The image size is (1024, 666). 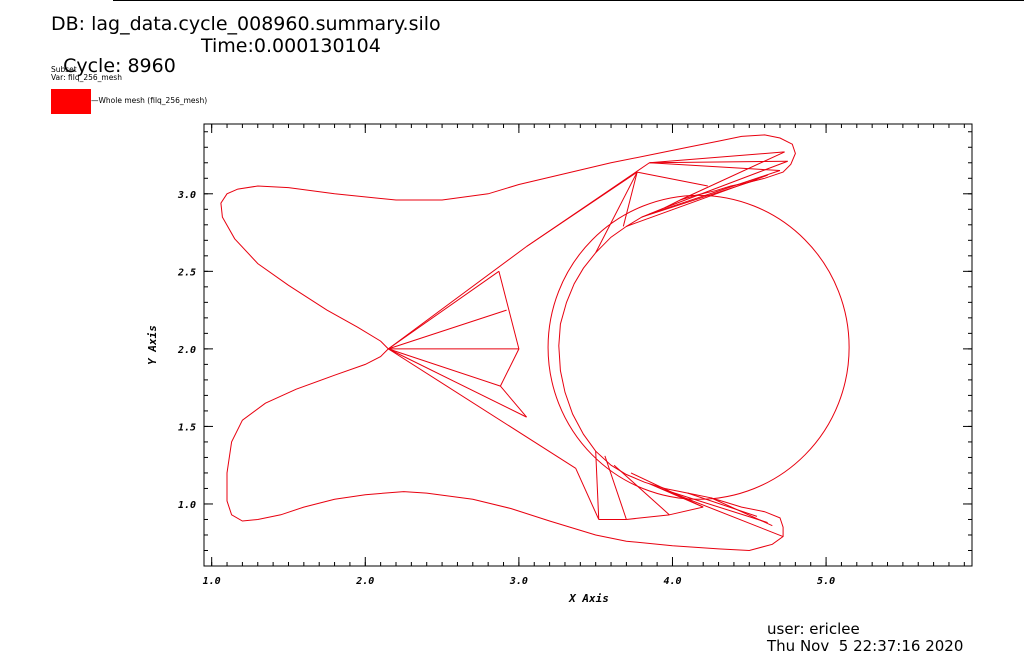 I want to click on y-axis-title: Y Axis, so click(x=152, y=345).